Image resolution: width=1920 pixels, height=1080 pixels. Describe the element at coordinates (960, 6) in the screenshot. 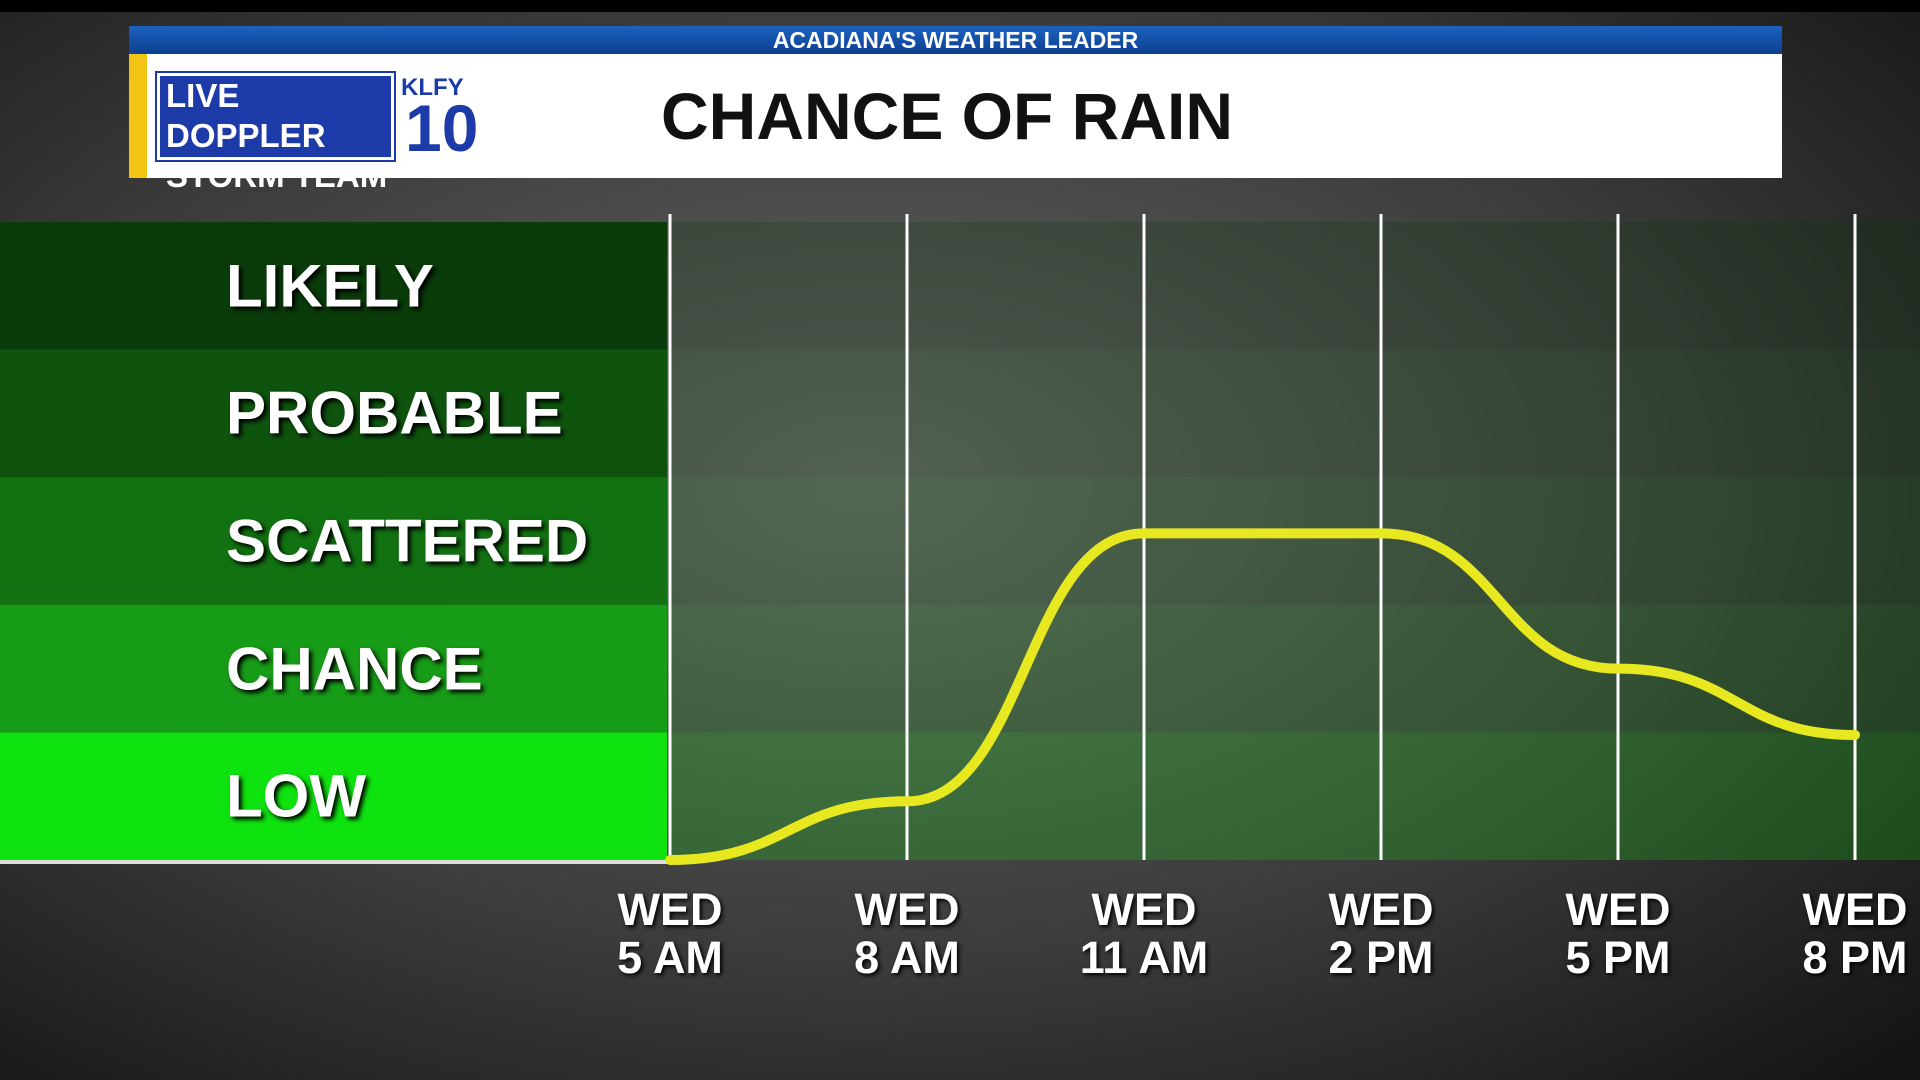

I see `top-edge` at that location.